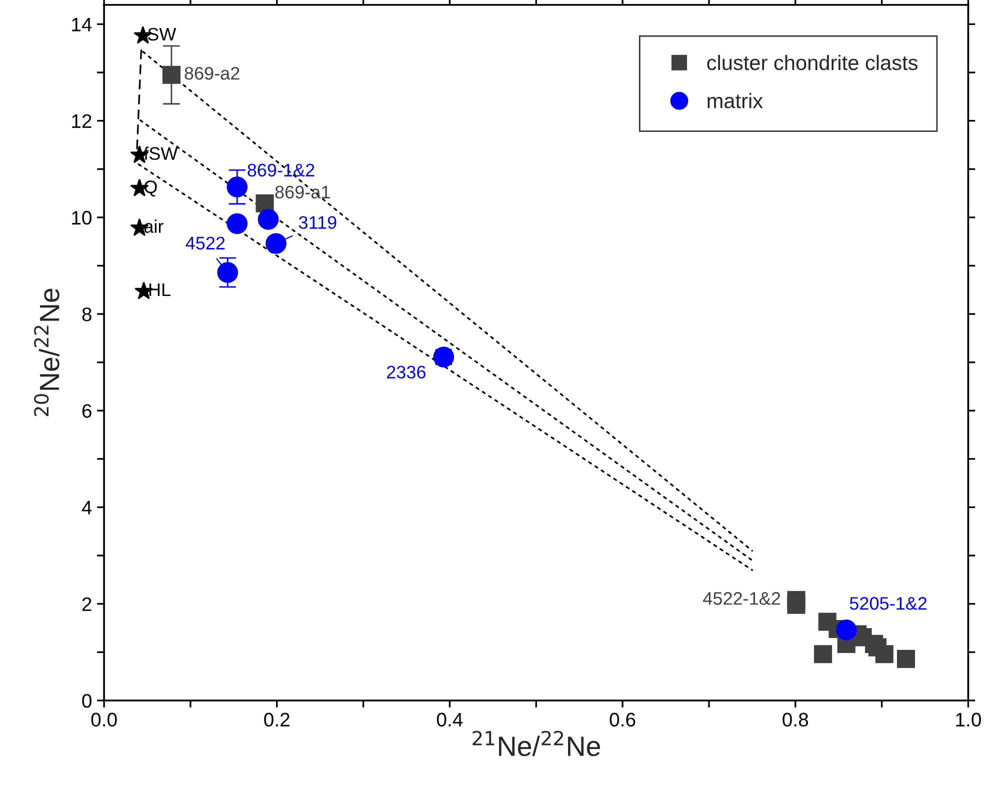 This screenshot has width=991, height=807. Describe the element at coordinates (162, 34) in the screenshot. I see `annotation: SW` at that location.